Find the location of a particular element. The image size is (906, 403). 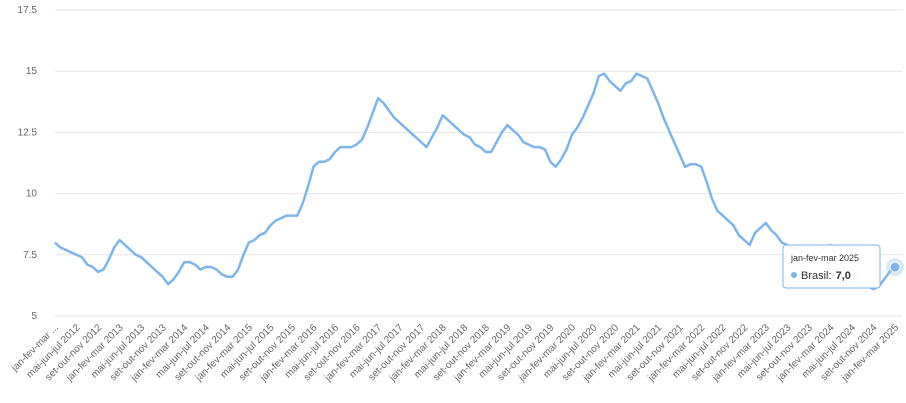

tooltip-category: jan-fev-mar 2025 is located at coordinates (824, 258).